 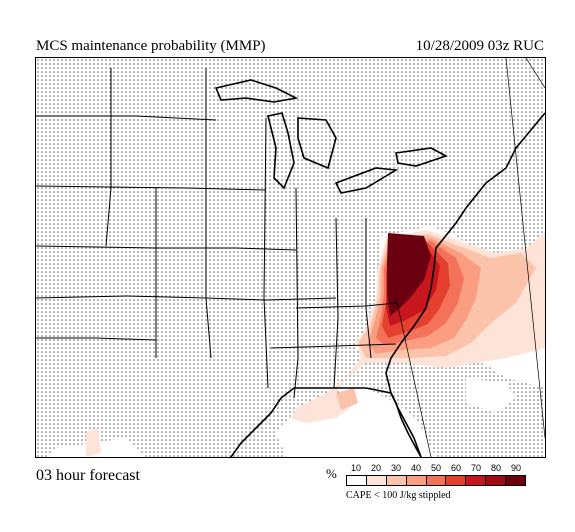 What do you see at coordinates (479, 46) in the screenshot?
I see `run-info: 10/28/2009 03z RUC` at bounding box center [479, 46].